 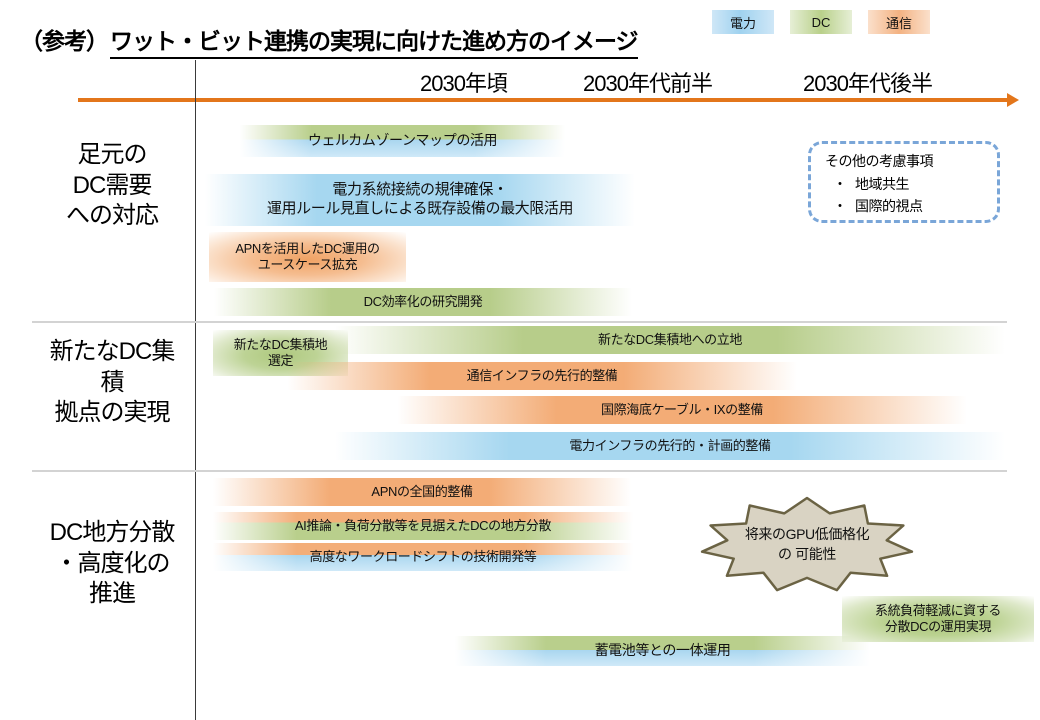 I want to click on bar-new-dc-site-selection: 新たなDC集積地 選定, so click(x=280, y=353).